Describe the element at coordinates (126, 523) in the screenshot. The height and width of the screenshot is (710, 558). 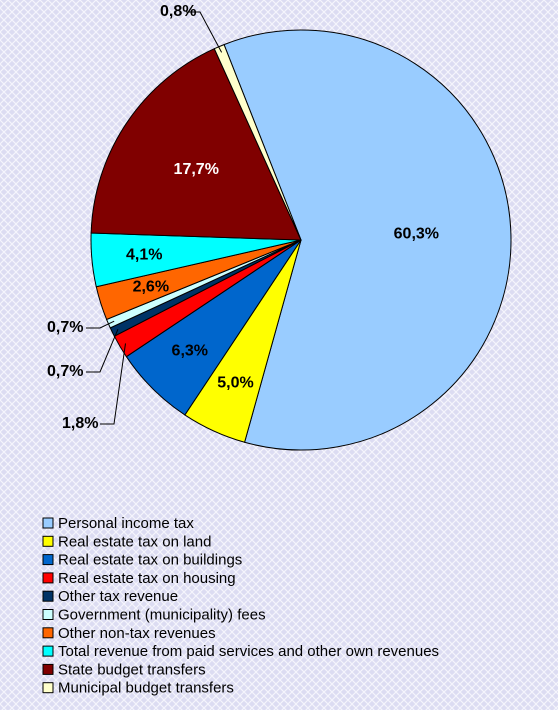
I see `legend-label: Personal income tax` at that location.